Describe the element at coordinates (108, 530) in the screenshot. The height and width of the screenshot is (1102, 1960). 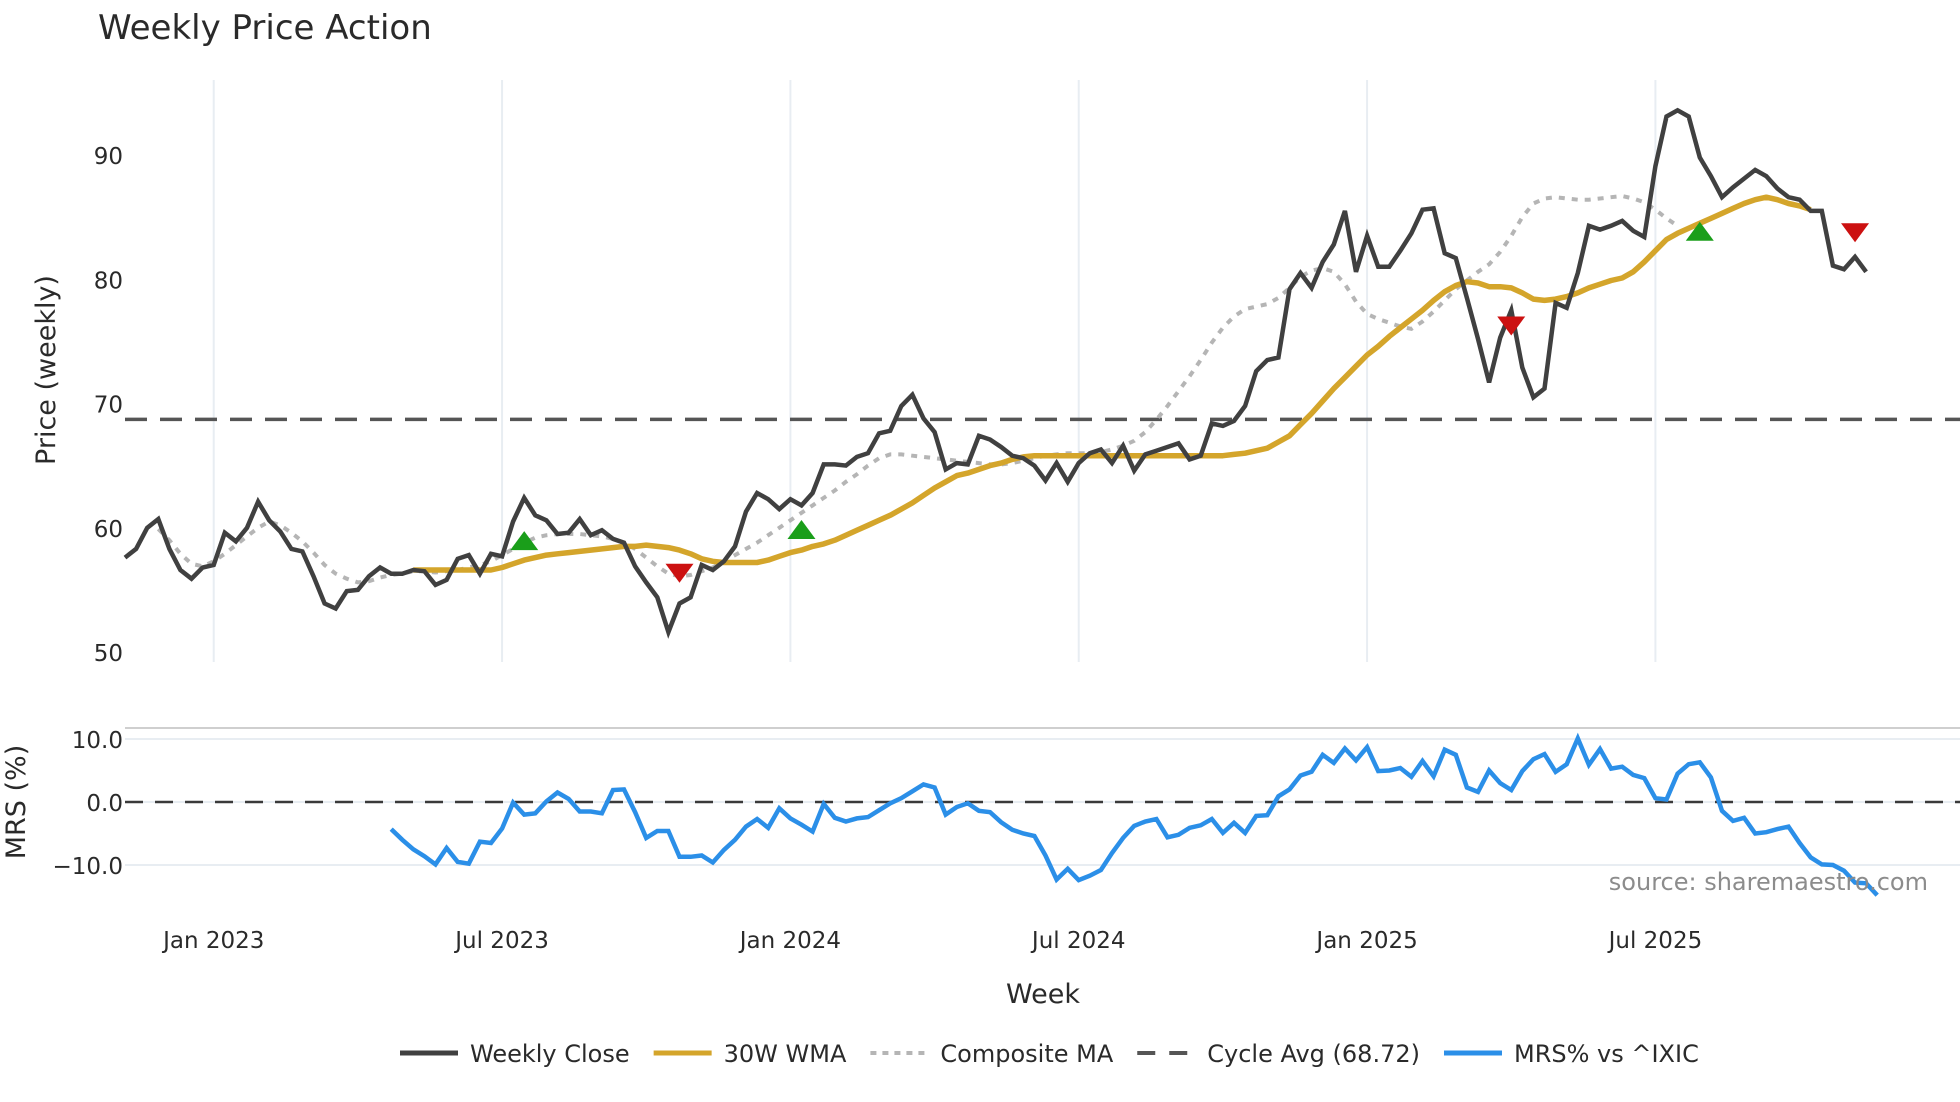
I see `y-tick-label: 60` at that location.